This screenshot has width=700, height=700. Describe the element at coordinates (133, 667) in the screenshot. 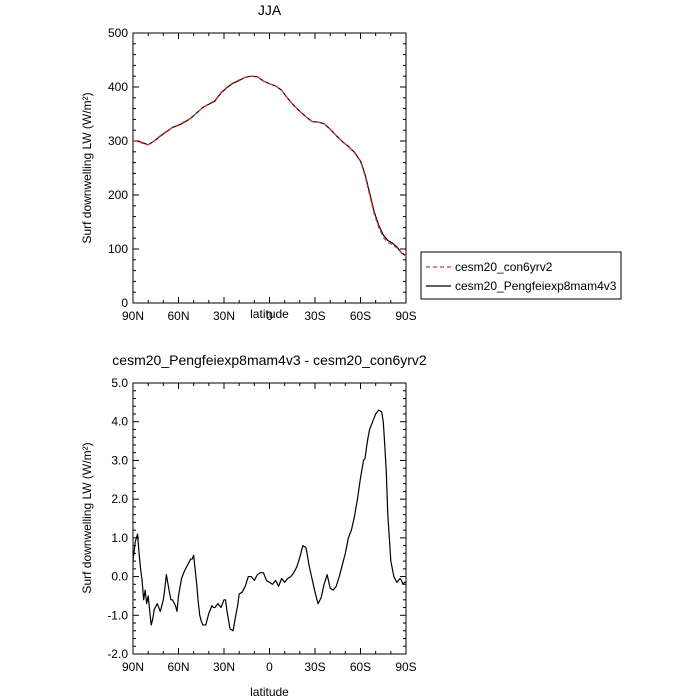

I see `bottom-x-tick-label: 90N` at that location.